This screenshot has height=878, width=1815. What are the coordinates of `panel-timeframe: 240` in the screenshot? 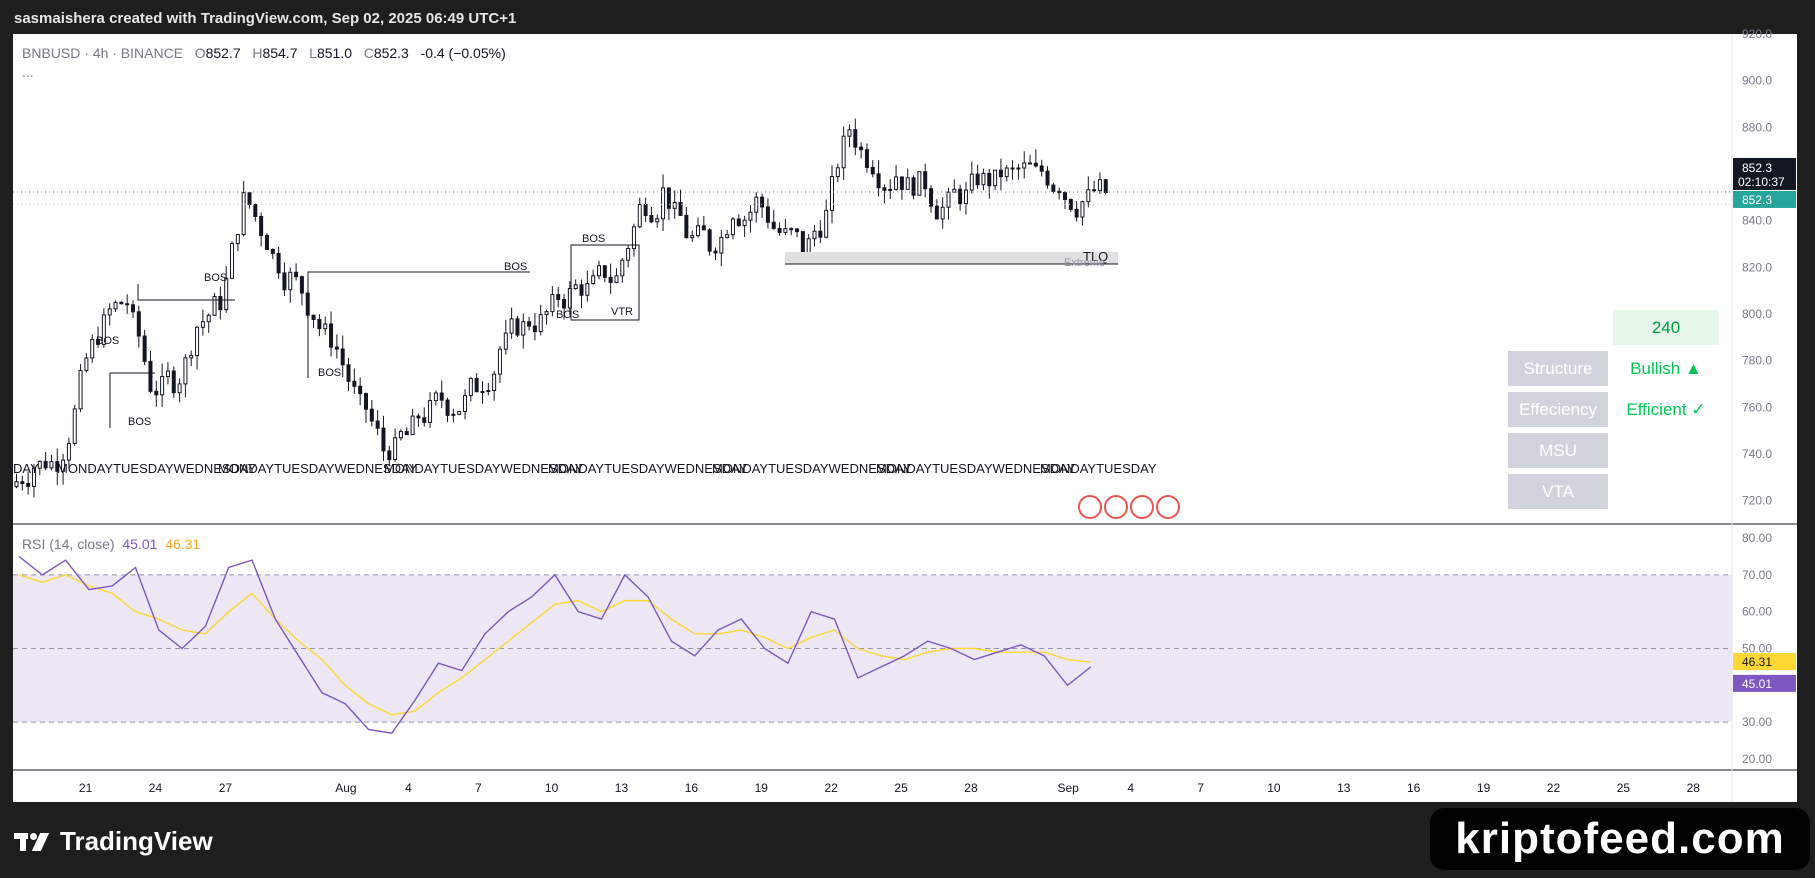 It's located at (1666, 327).